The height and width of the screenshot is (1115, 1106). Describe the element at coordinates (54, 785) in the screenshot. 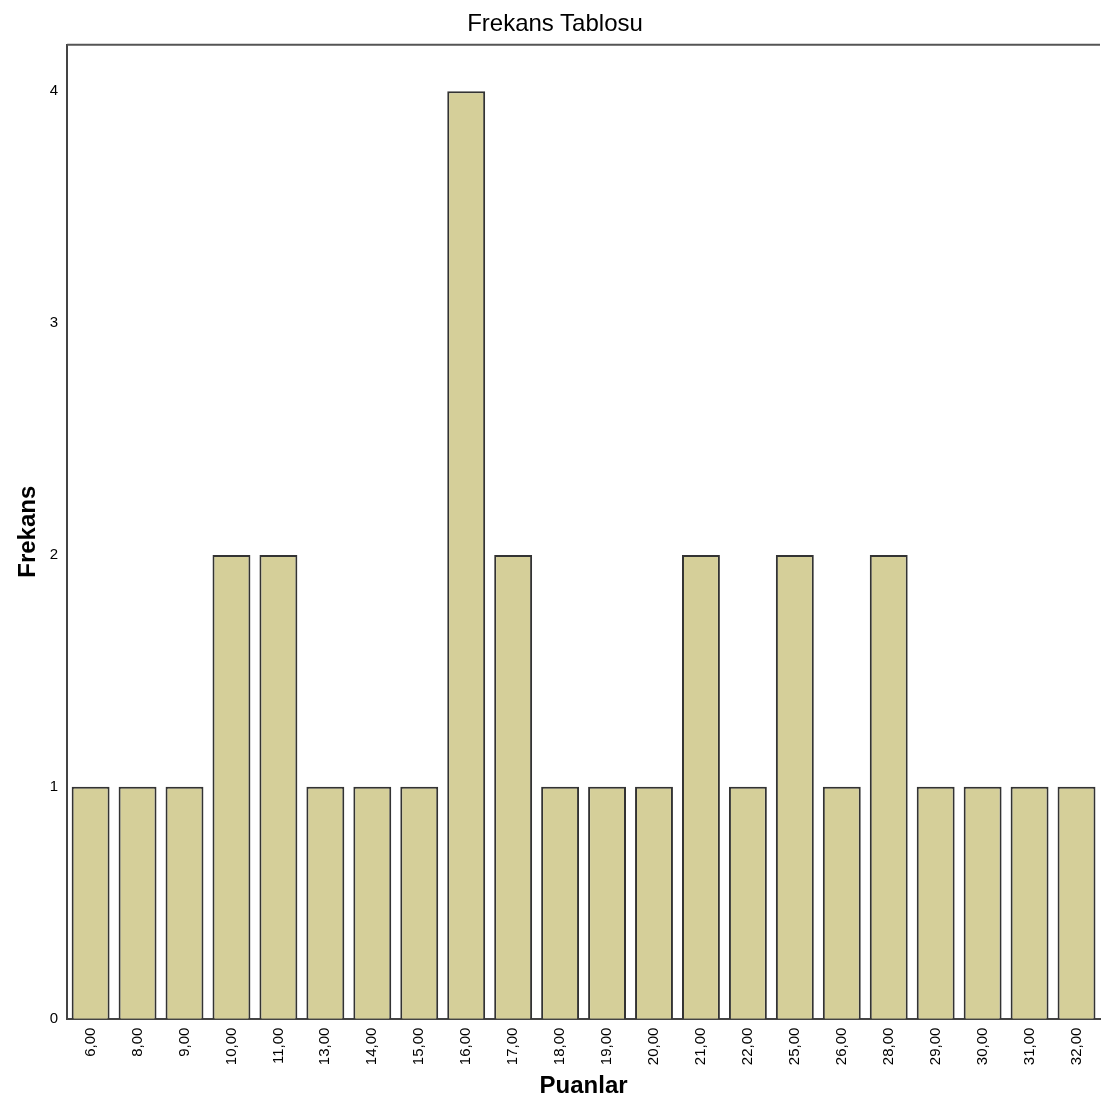

I see `y-tick-label: 1` at that location.